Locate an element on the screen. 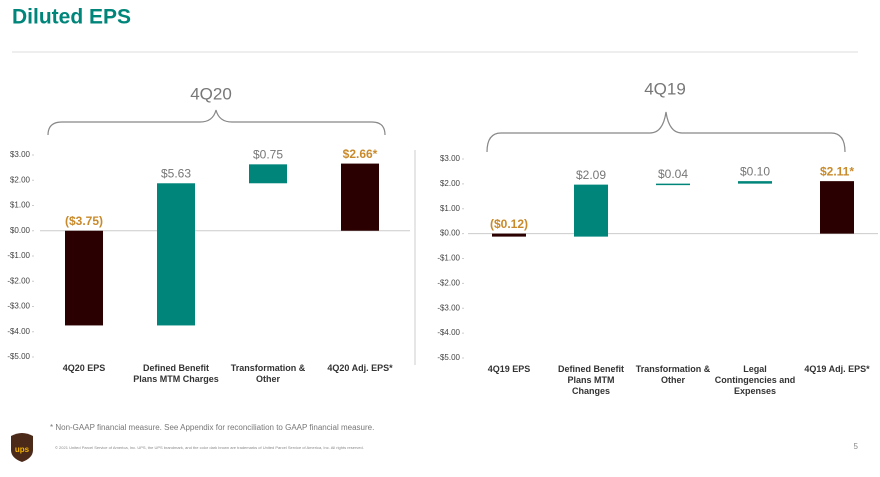 The height and width of the screenshot is (477, 880). x-tick-label: 4Q19 Adj. EPS* is located at coordinates (837, 369).